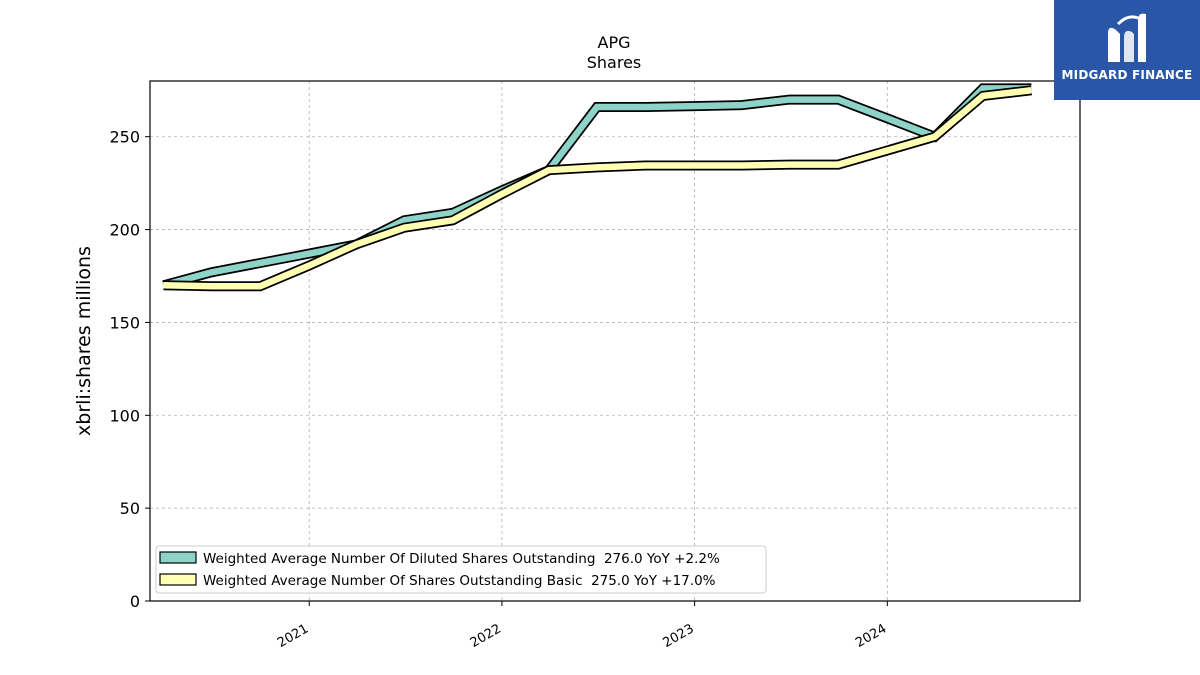 Image resolution: width=1200 pixels, height=675 pixels. What do you see at coordinates (124, 137) in the screenshot?
I see `y-tick-label: 250` at bounding box center [124, 137].